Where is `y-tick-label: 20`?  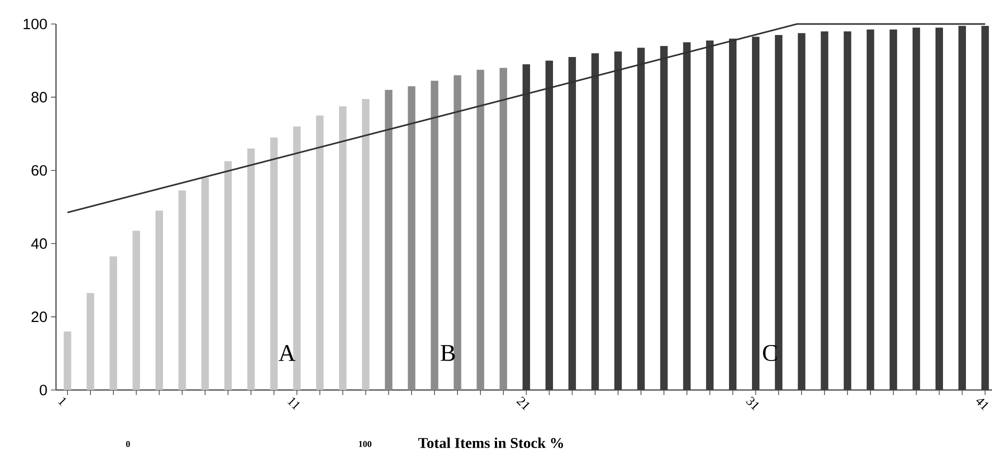 y-tick-label: 20 is located at coordinates (39, 317).